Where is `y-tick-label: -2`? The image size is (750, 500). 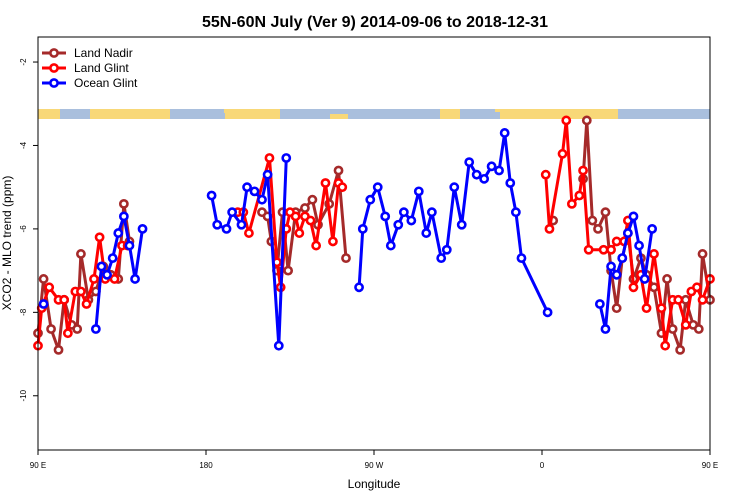 y-tick-label: -2 is located at coordinates (23, 62).